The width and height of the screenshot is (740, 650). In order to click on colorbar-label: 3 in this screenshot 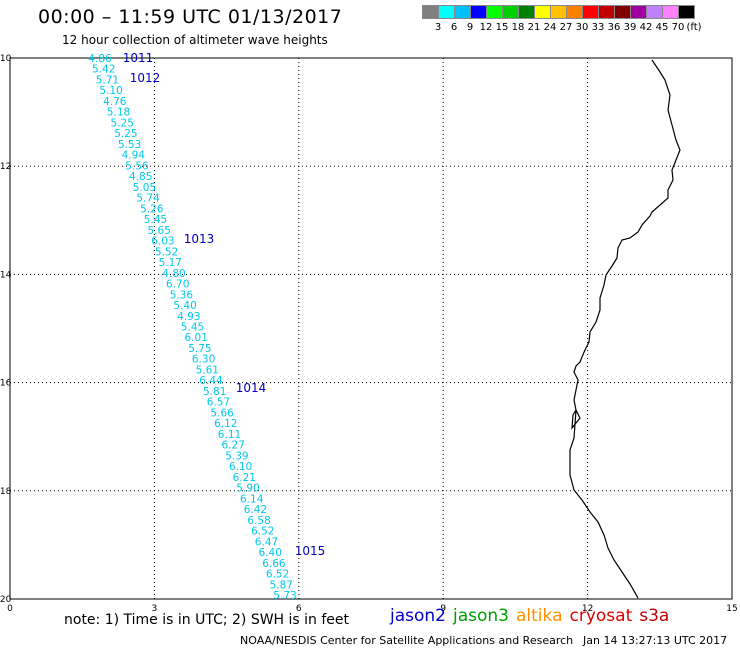, I will do `click(438, 27)`.